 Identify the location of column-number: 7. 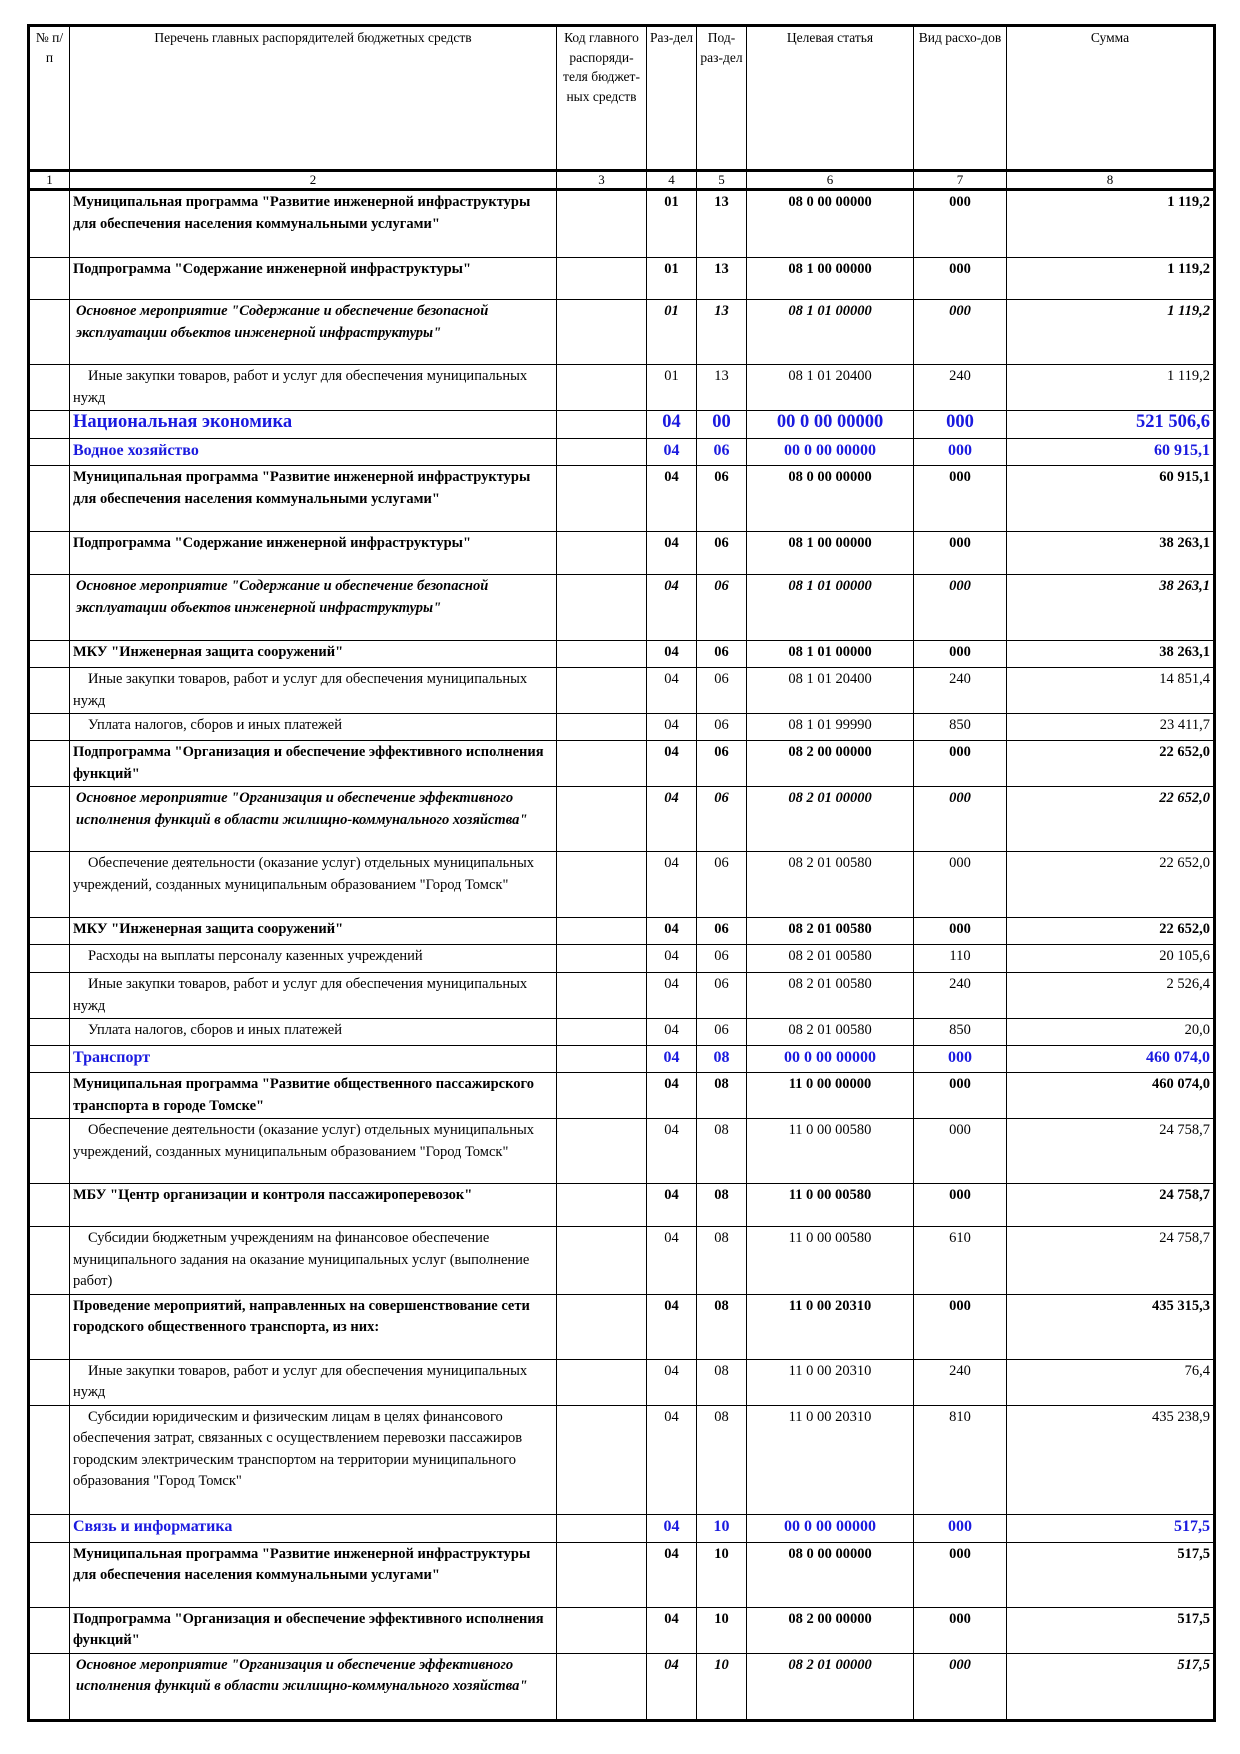
(960, 180).